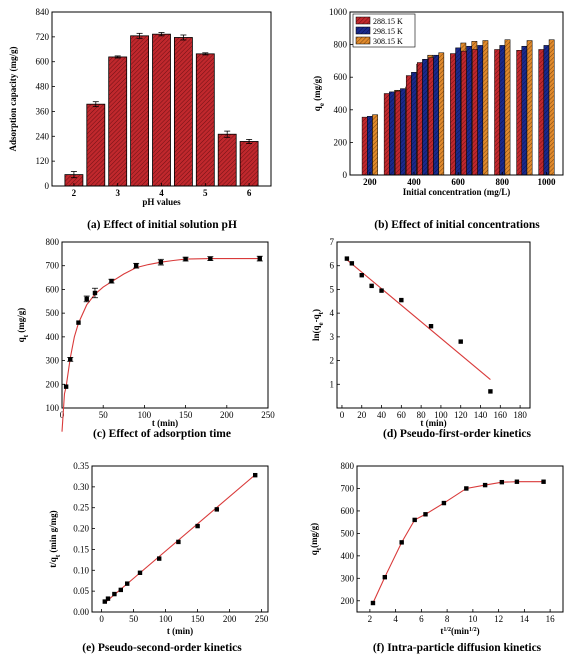  I want to click on y-axis-label: Adsorption capacity (mg/g), so click(13, 99).